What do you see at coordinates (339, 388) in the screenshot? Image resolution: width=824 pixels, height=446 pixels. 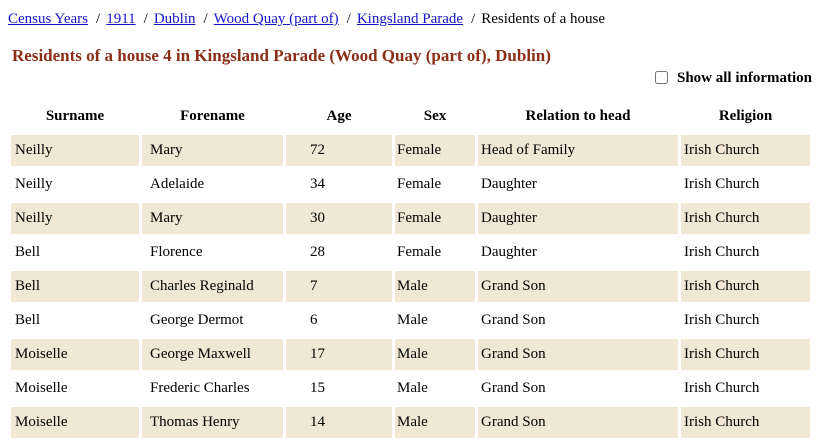 I see `cell-age: 15` at bounding box center [339, 388].